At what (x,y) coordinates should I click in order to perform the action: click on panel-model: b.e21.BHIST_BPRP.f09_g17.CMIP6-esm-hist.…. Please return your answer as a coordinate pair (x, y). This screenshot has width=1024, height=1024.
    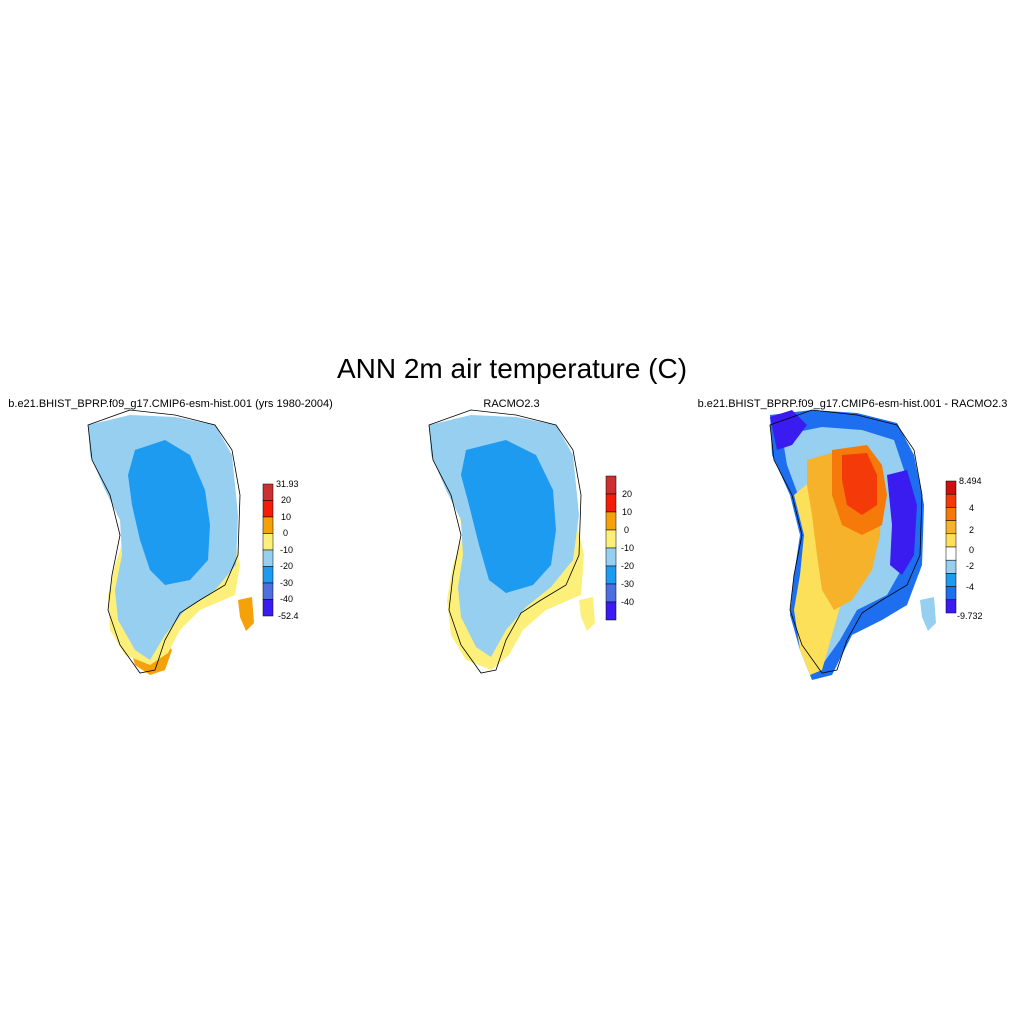
    Looking at the image, I should click on (170, 550).